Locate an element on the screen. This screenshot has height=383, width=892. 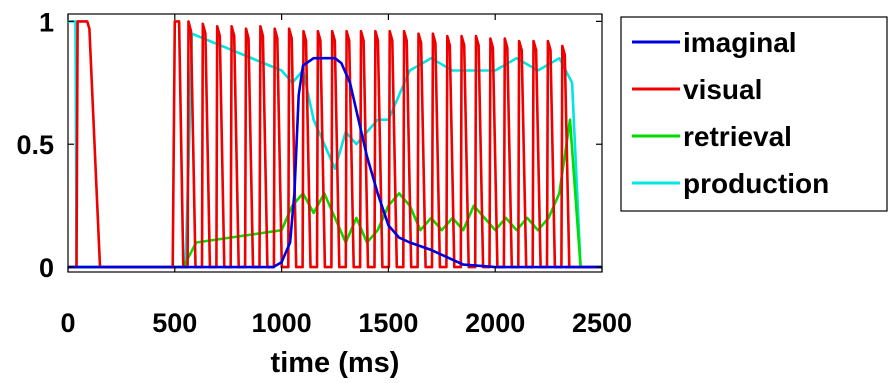
x-tick-label: 2500 is located at coordinates (602, 323).